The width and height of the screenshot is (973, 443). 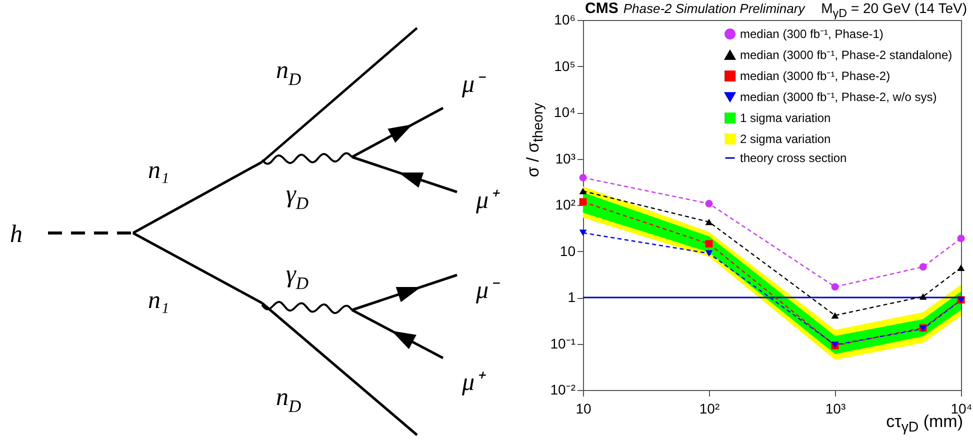 I want to click on legend-label: 2 sigma variation, so click(x=785, y=139).